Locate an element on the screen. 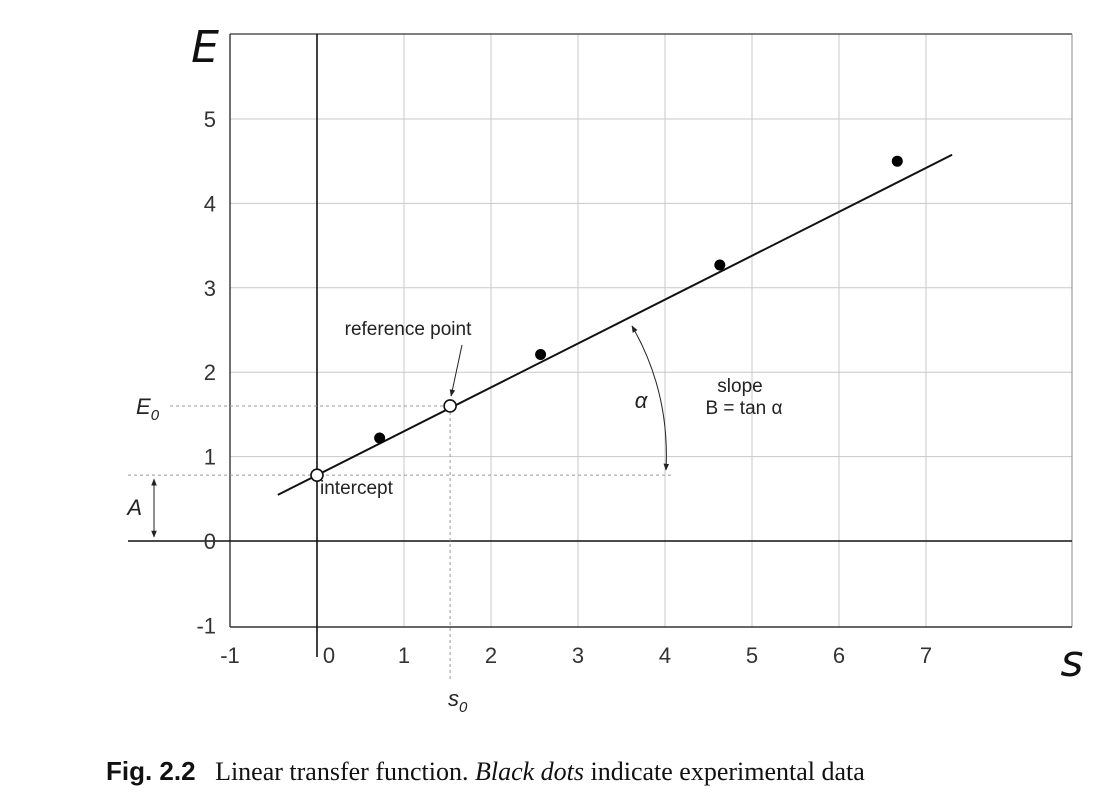 This screenshot has width=1116, height=804. y-axis-title: E is located at coordinates (205, 47).